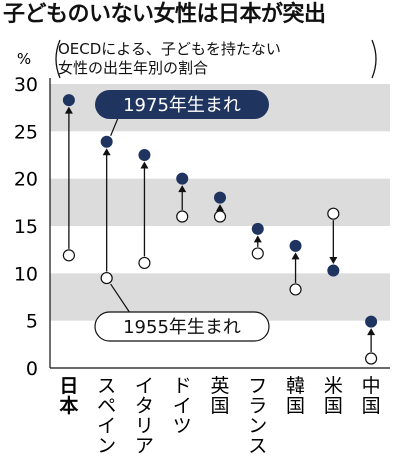 The width and height of the screenshot is (400, 467). I want to click on subtitle-line-1: OECDによる、子どもを持たない, so click(169, 49).